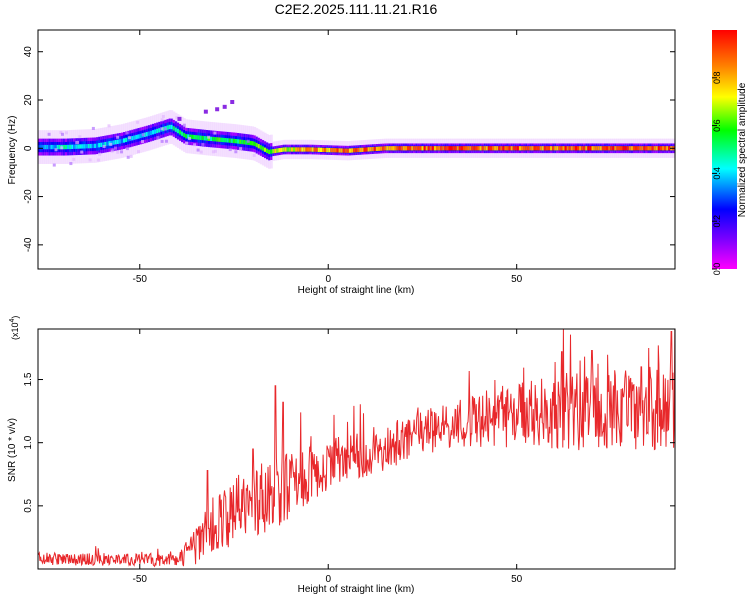 The height and width of the screenshot is (600, 750). Describe the element at coordinates (15, 317) in the screenshot. I see `snr-multiplier-close: )` at that location.